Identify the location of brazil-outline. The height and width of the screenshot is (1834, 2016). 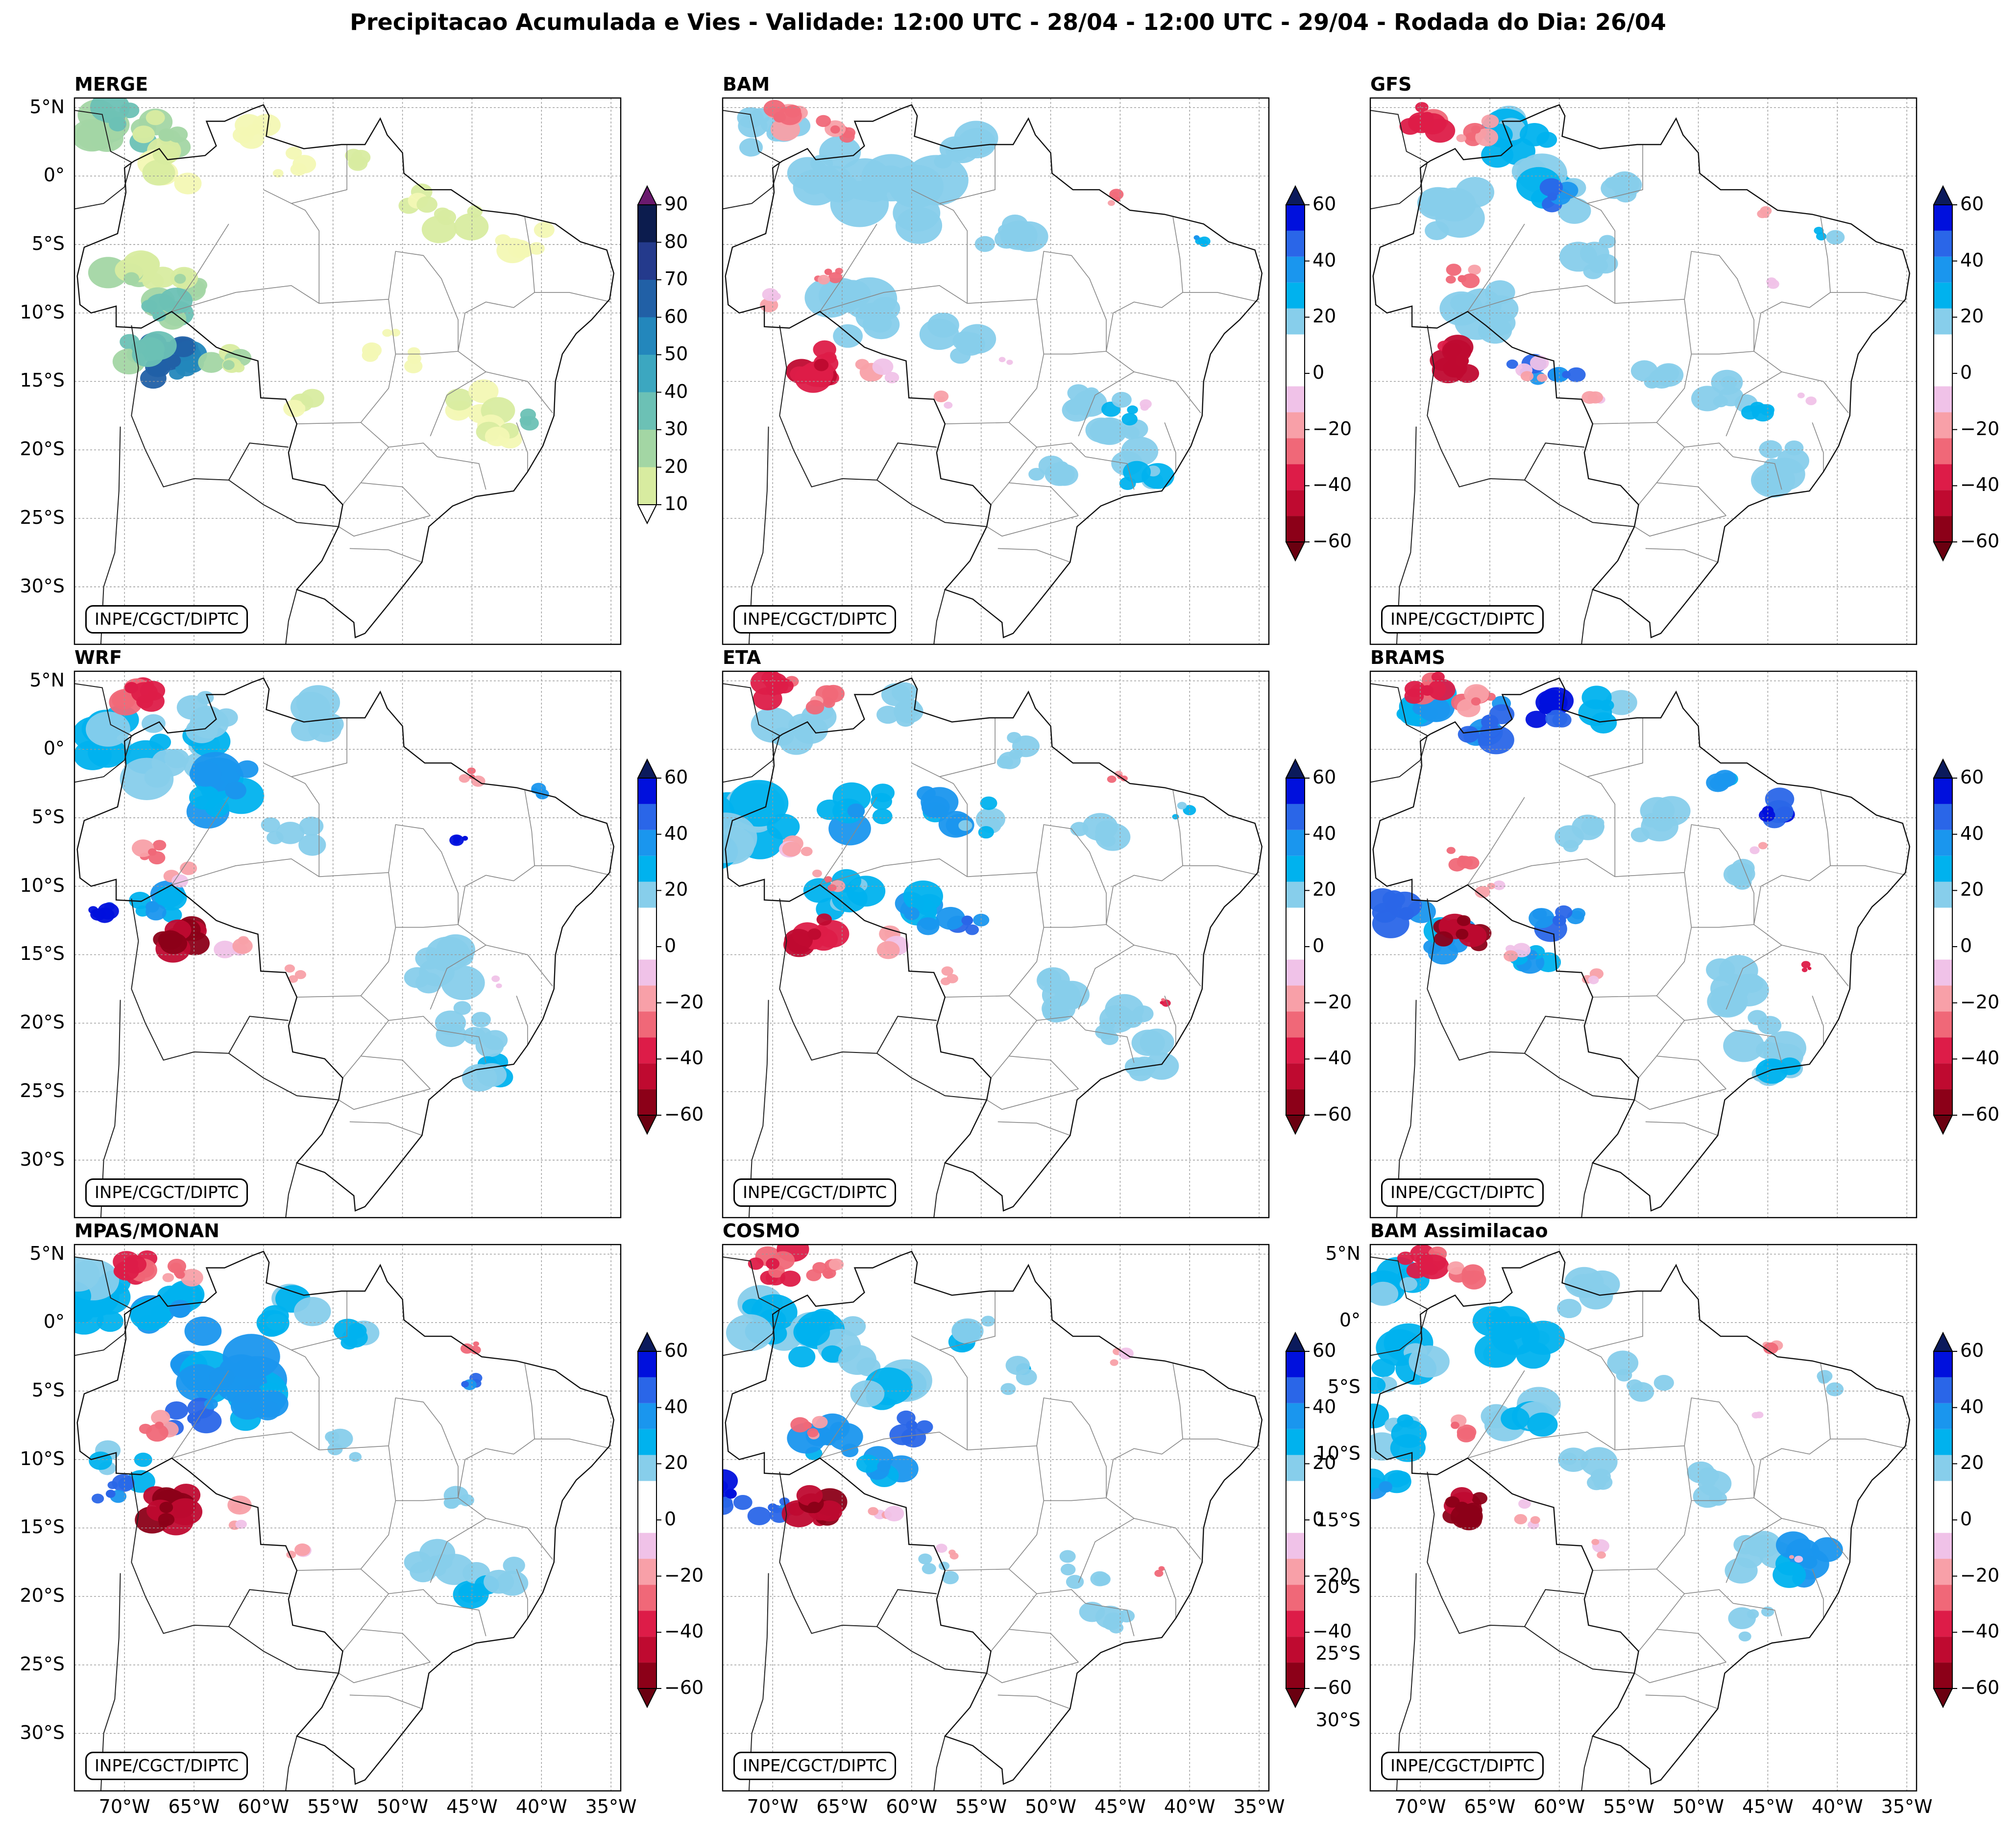
(1641, 1518).